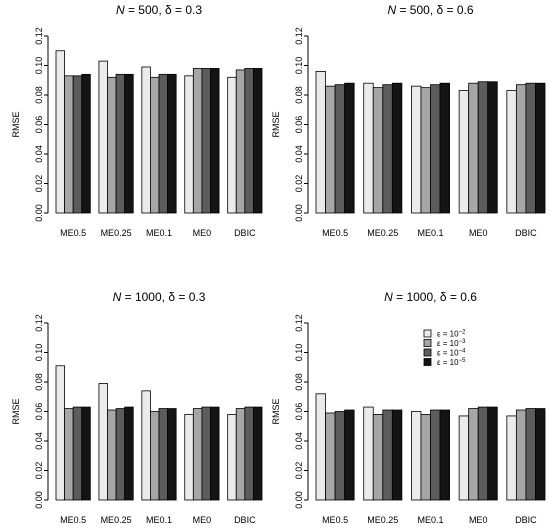  What do you see at coordinates (463, 333) in the screenshot?
I see `legend-entry-exponent: −2` at bounding box center [463, 333].